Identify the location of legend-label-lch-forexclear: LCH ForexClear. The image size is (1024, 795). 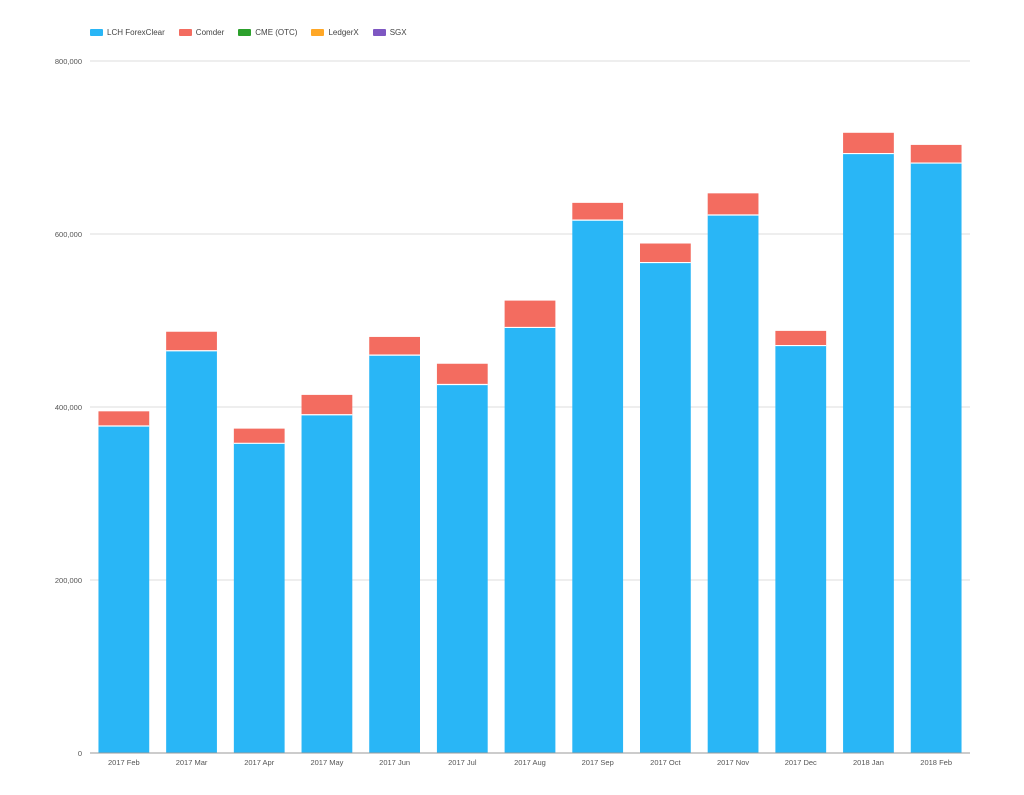
(136, 32).